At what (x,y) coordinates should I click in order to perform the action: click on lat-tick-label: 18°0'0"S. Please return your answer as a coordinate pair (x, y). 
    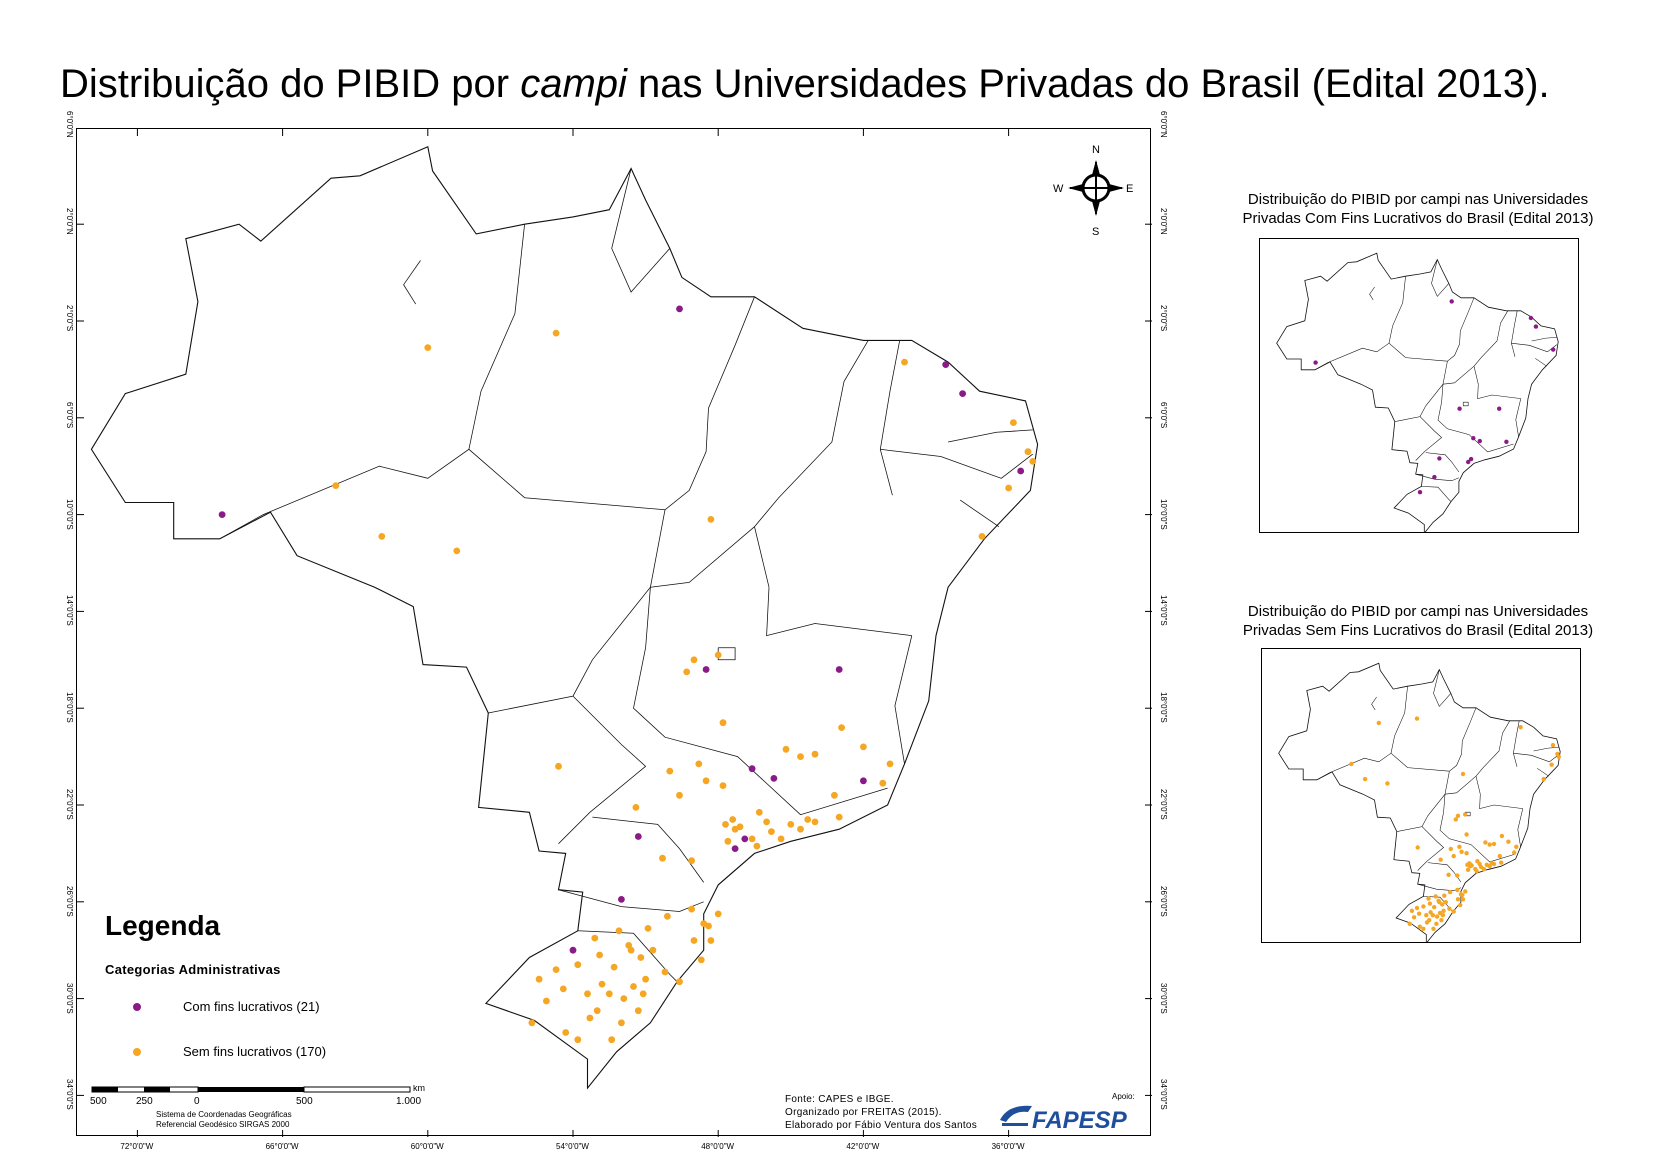
    Looking at the image, I should click on (69, 707).